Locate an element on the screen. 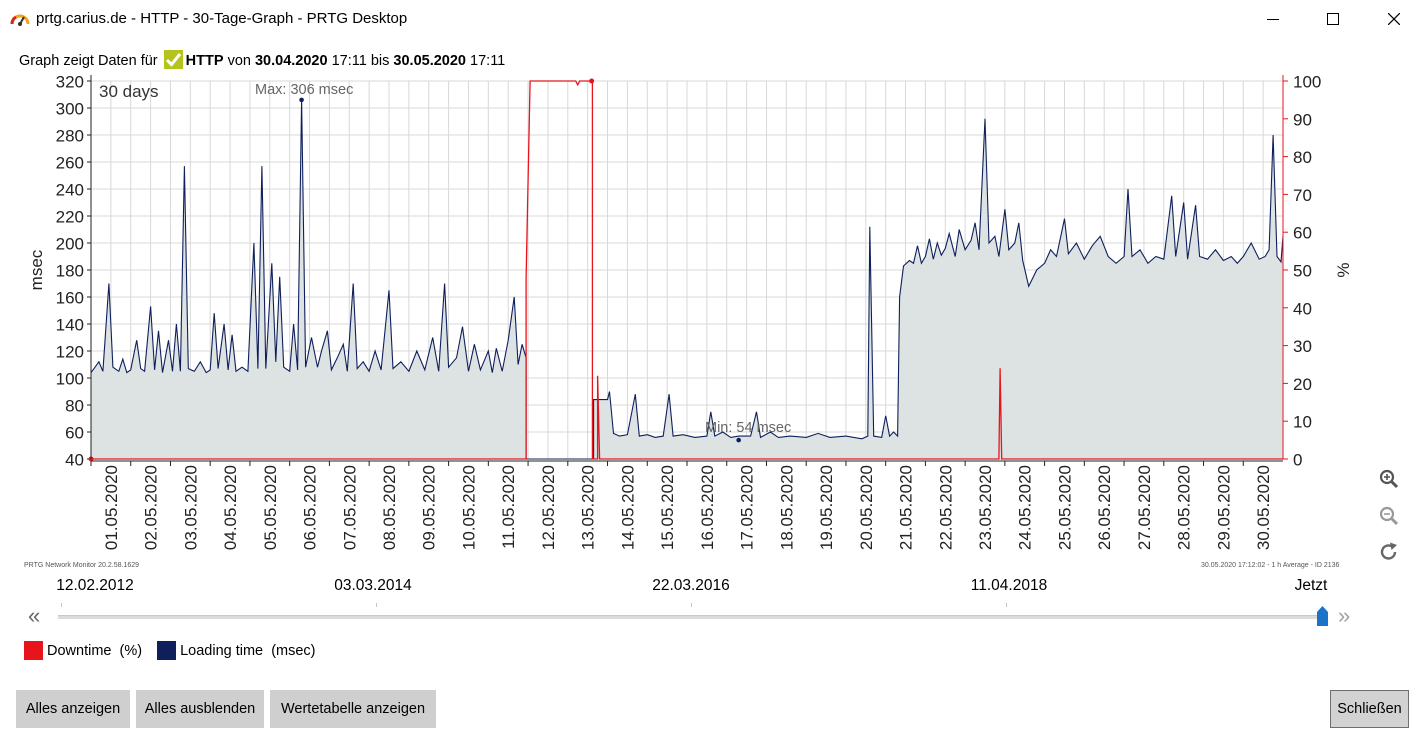  rewind-icon: « is located at coordinates (34, 615).